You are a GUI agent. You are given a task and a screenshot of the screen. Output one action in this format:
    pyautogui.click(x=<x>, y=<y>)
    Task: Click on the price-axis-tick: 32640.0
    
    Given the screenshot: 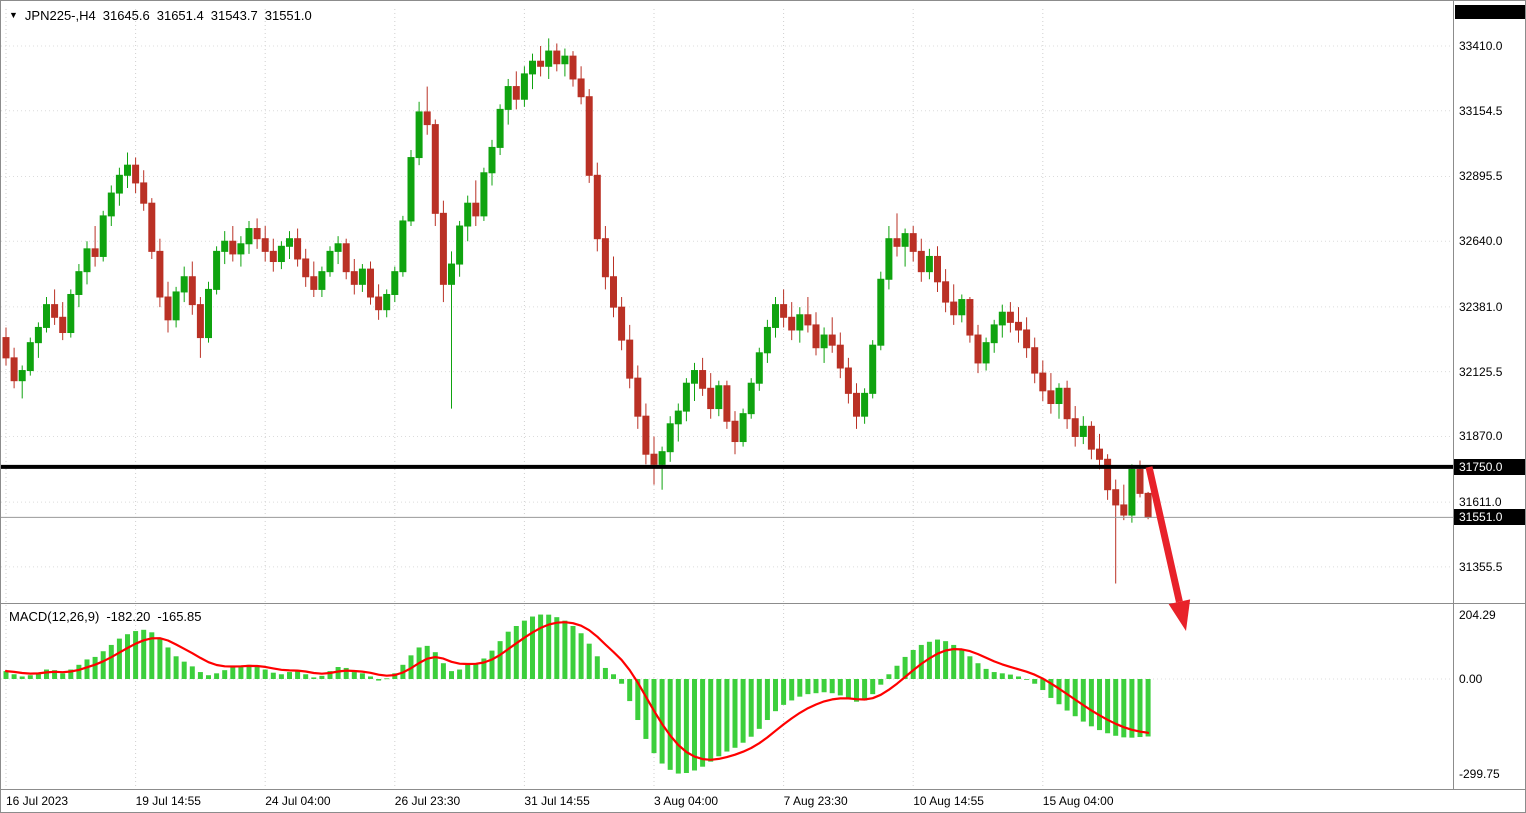 What is the action you would take?
    pyautogui.click(x=1481, y=241)
    